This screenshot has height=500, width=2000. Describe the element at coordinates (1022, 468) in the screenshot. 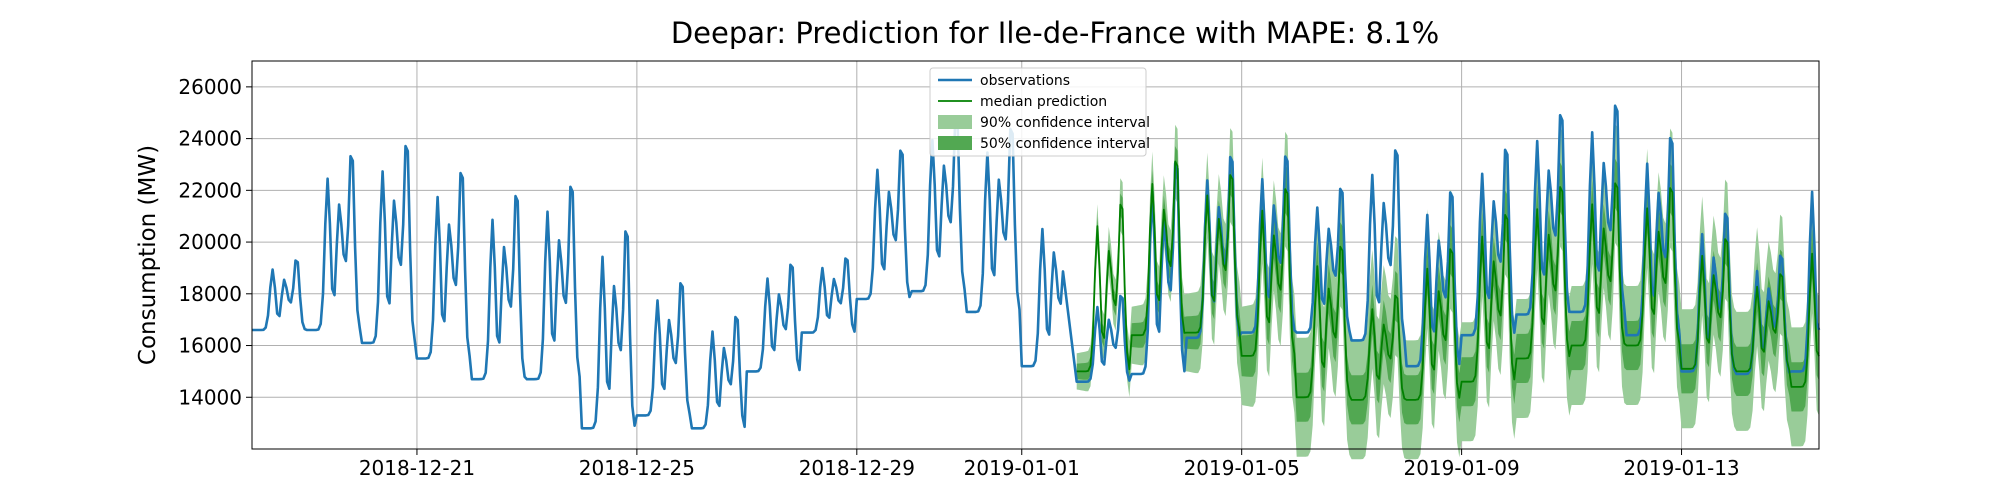

I see `x-tick-label: 2019-01-01` at that location.